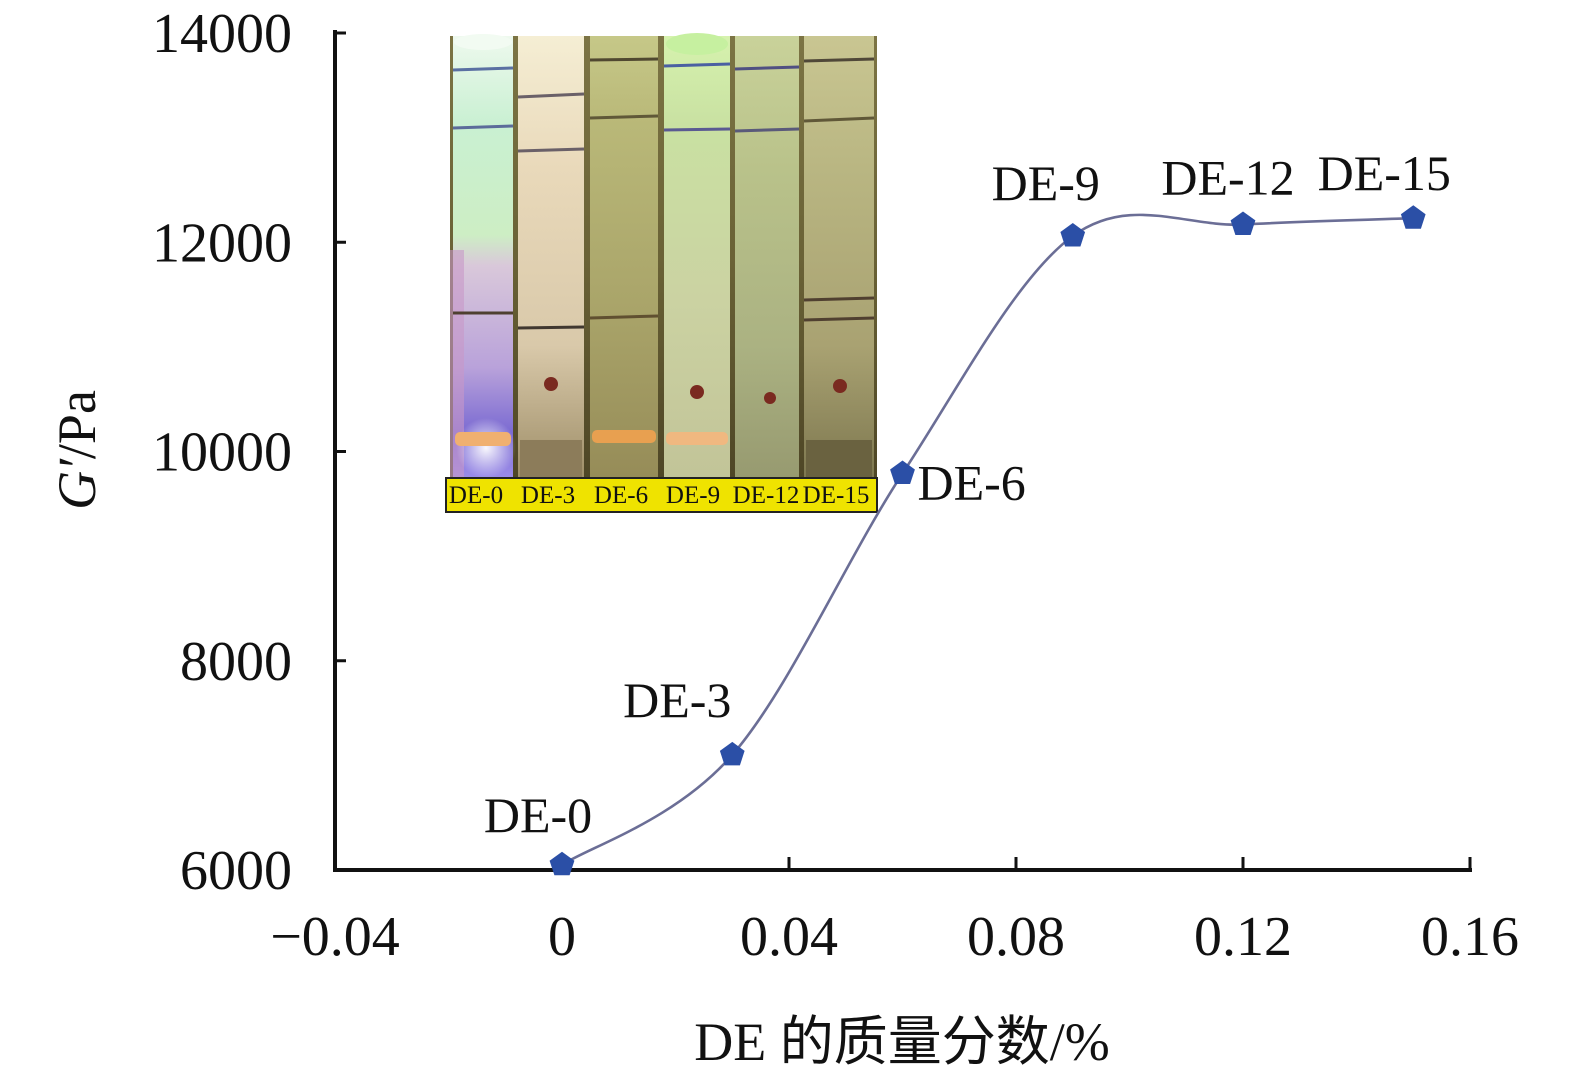 This screenshot has height=1085, width=1575. What do you see at coordinates (236, 662) in the screenshot?
I see `y-tick-label: 8000` at bounding box center [236, 662].